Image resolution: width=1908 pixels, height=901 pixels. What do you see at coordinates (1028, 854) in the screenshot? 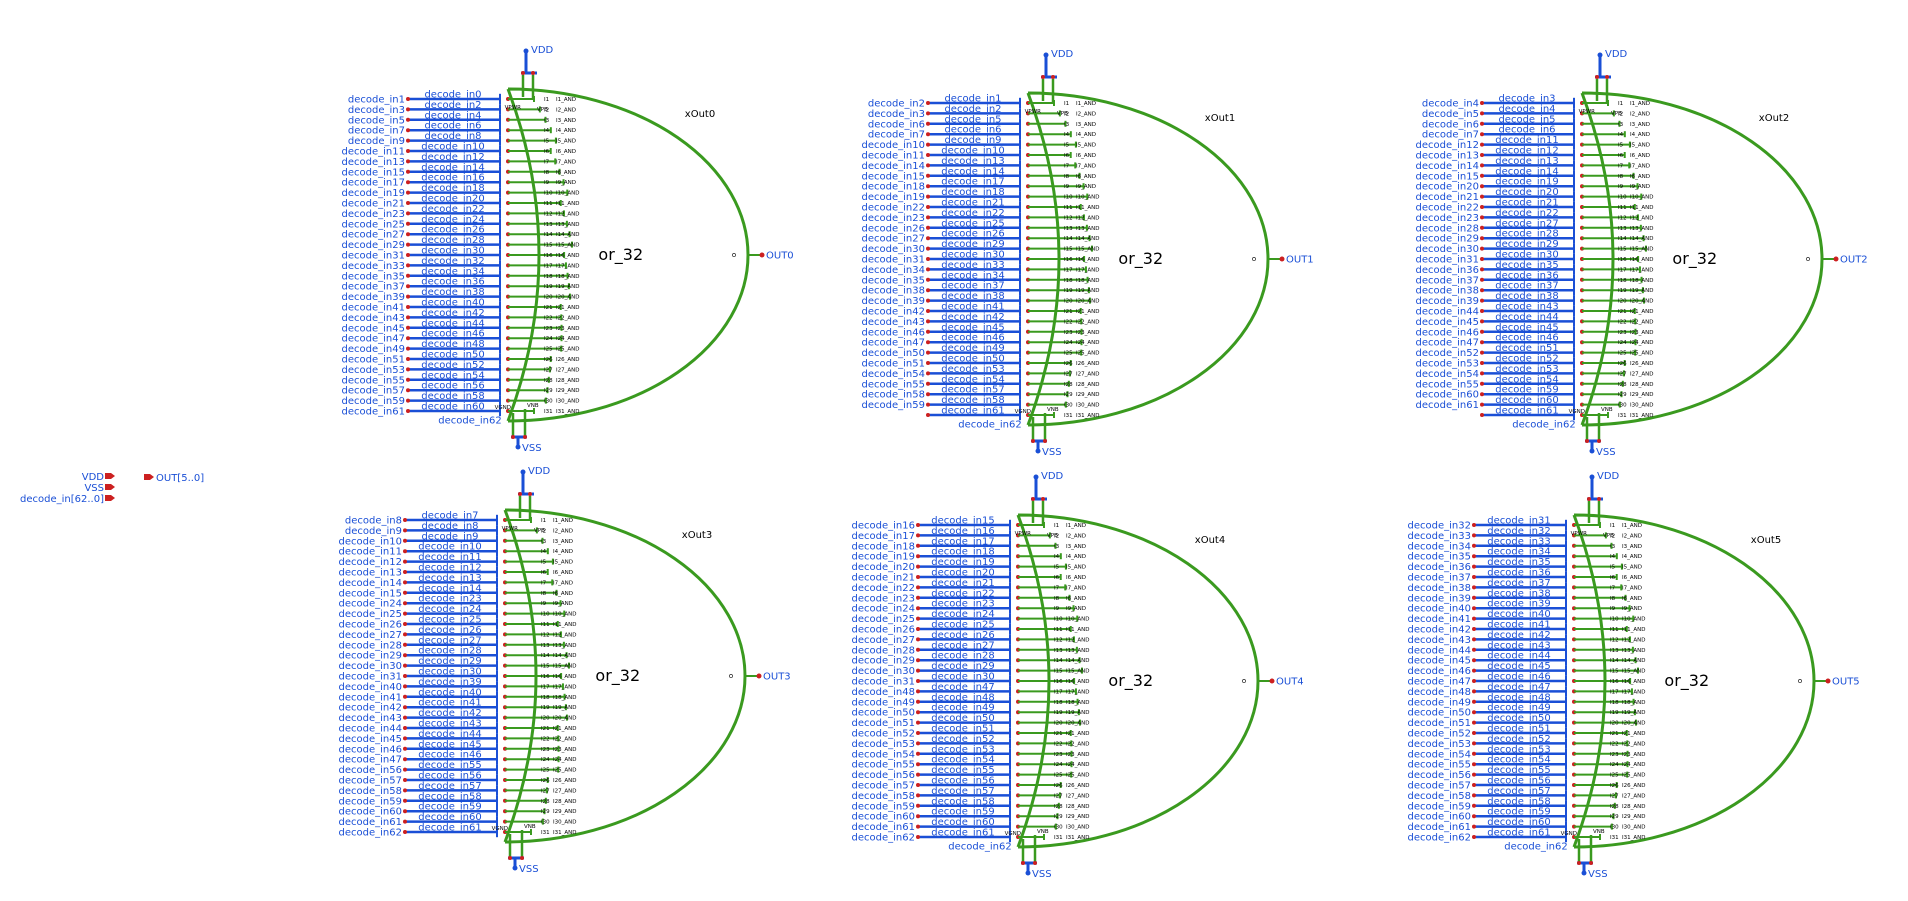
I see `ground-pins: VSS VGND VNB` at bounding box center [1028, 854].